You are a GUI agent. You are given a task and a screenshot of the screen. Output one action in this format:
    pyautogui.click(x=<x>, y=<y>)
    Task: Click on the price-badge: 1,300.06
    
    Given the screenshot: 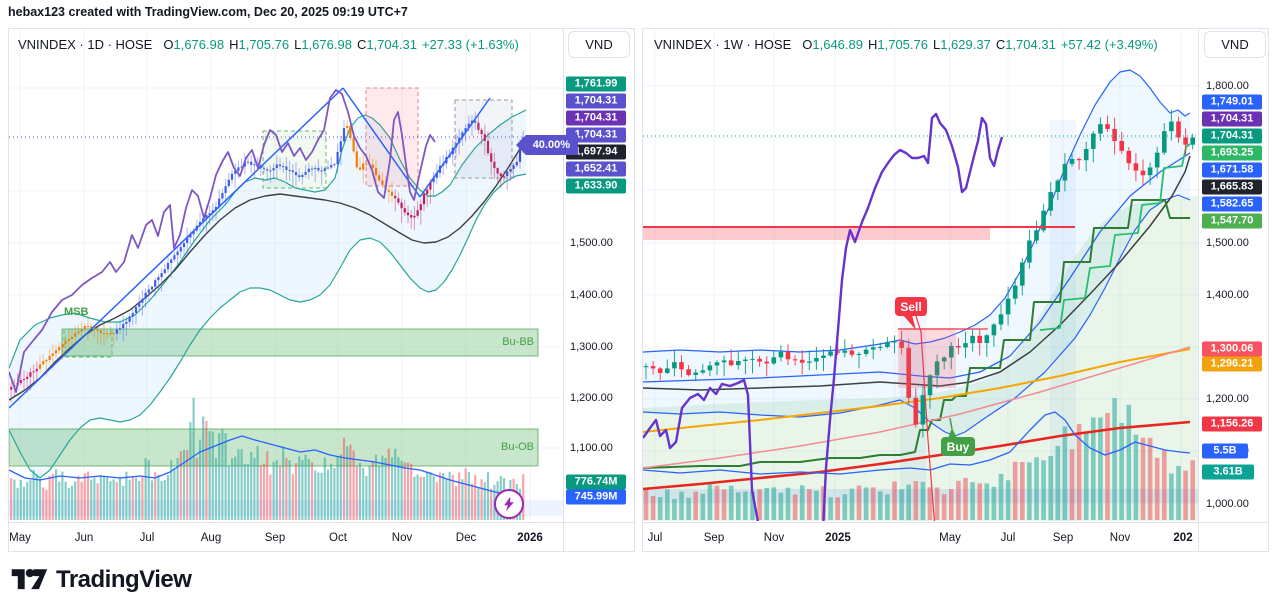 What is the action you would take?
    pyautogui.click(x=1232, y=349)
    